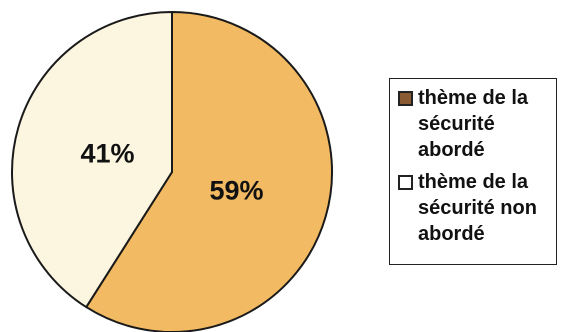 The height and width of the screenshot is (332, 565). I want to click on legend-item-non-abordé: thème de la sécurité non abordé, so click(474, 208).